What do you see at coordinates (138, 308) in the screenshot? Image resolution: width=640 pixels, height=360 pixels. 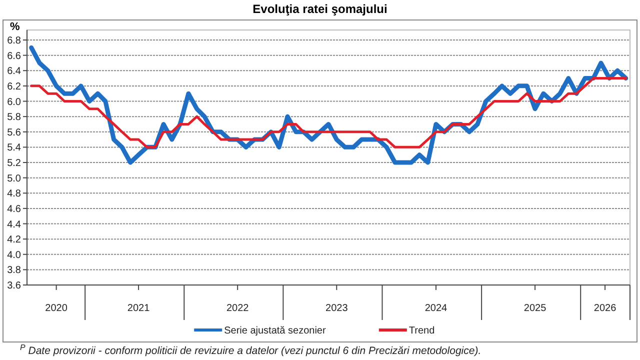 I see `x-tick-label: 2021` at bounding box center [138, 308].